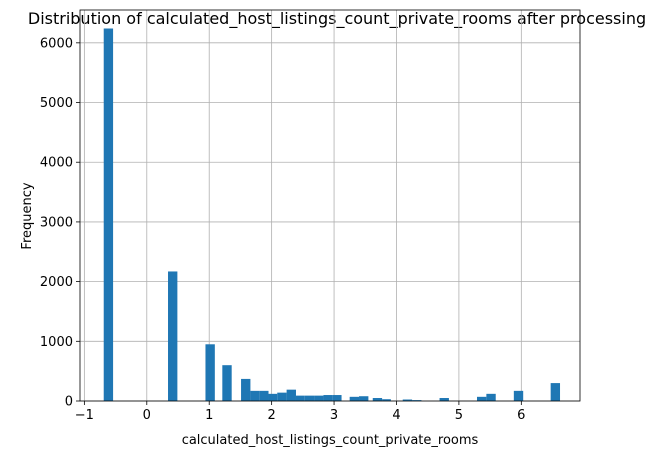 This screenshot has width=662, height=455. Describe the element at coordinates (271, 415) in the screenshot. I see `x-tick-label: 2` at that location.